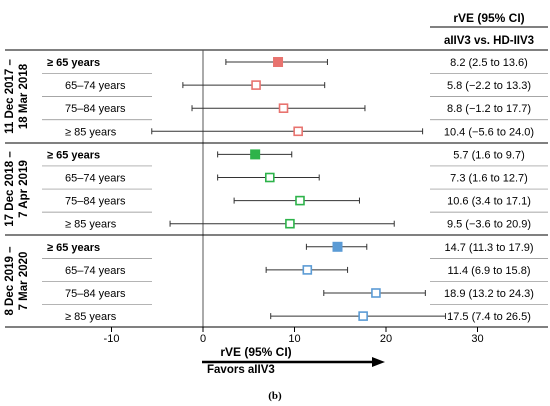 The width and height of the screenshot is (550, 406). I want to click on estimate-value: 5.7 (1.6 to 9.7), so click(489, 155).